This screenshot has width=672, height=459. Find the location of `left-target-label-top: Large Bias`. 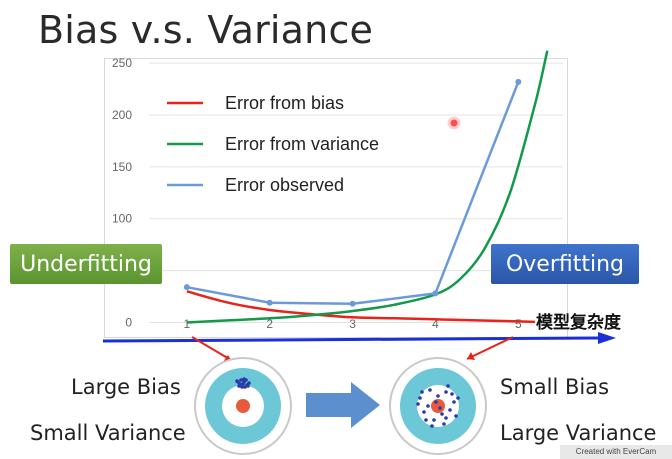

left-target-label-top: Large Bias is located at coordinates (126, 387).